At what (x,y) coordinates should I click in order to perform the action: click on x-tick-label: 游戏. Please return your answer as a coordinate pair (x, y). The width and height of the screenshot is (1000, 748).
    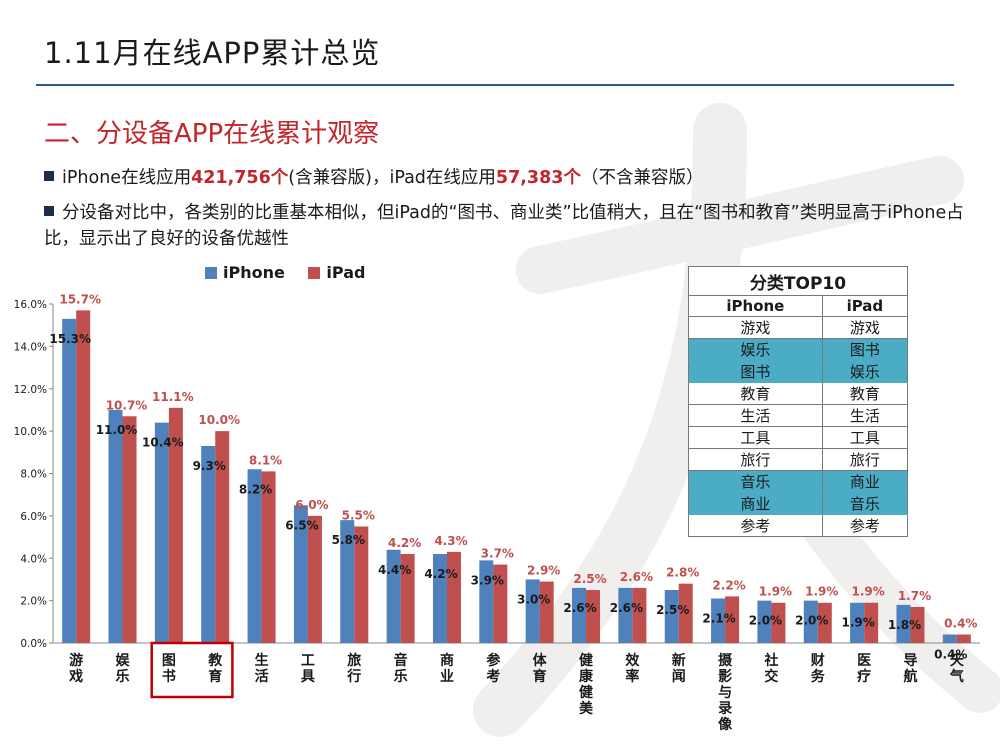
    Looking at the image, I should click on (75, 668).